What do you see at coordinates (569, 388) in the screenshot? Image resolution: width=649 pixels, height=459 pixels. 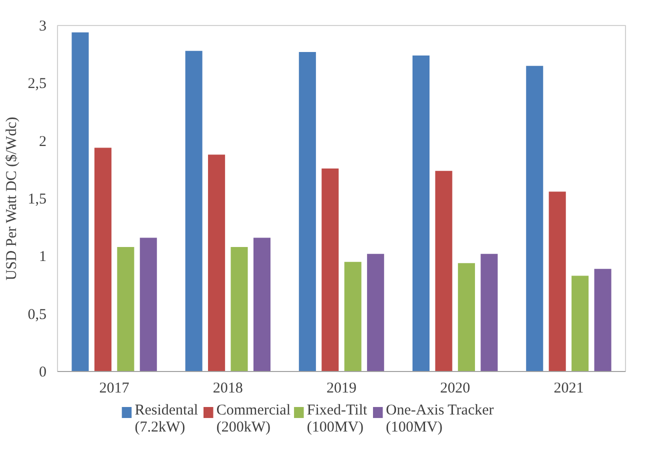 I see `x-tick-label: 2021` at bounding box center [569, 388].